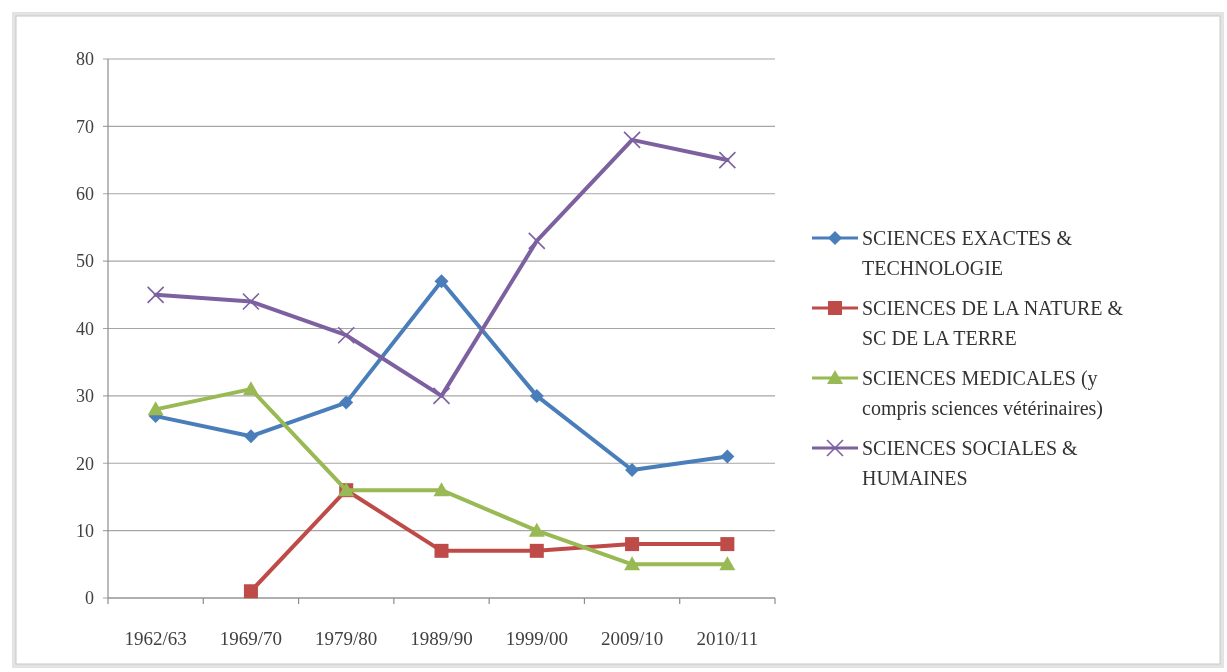 This screenshot has height=672, width=1227. Describe the element at coordinates (89, 598) in the screenshot. I see `y-tick-label: 0` at that location.